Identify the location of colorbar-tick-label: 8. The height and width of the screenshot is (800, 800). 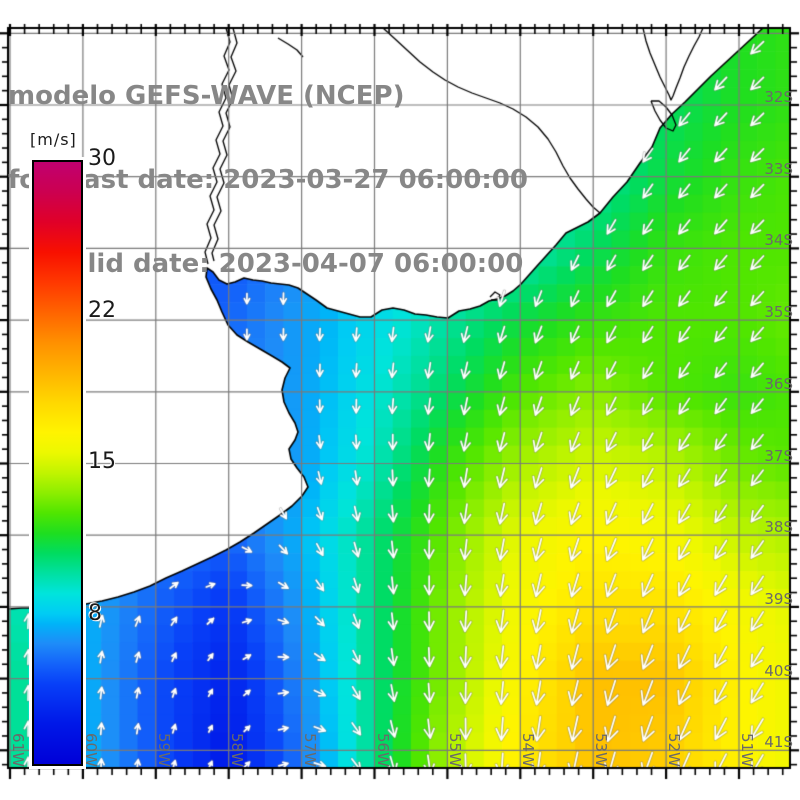
(95, 613).